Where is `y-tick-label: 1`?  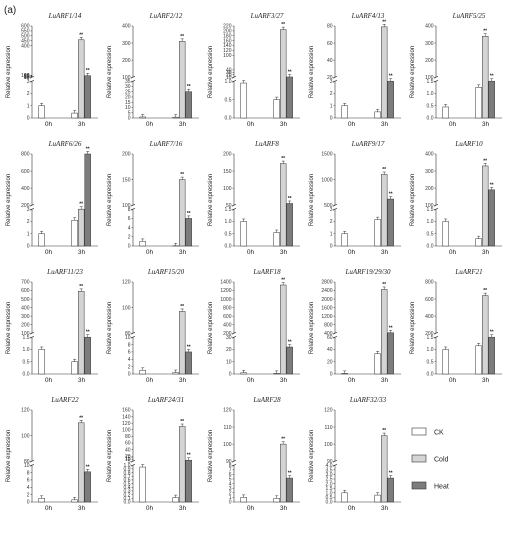 y-tick-label: 1 is located at coordinates (331, 106).